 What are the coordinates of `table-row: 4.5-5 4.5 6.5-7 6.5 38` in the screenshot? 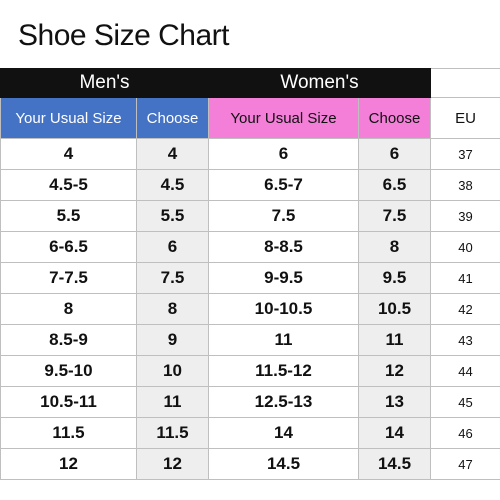 It's located at (250, 185).